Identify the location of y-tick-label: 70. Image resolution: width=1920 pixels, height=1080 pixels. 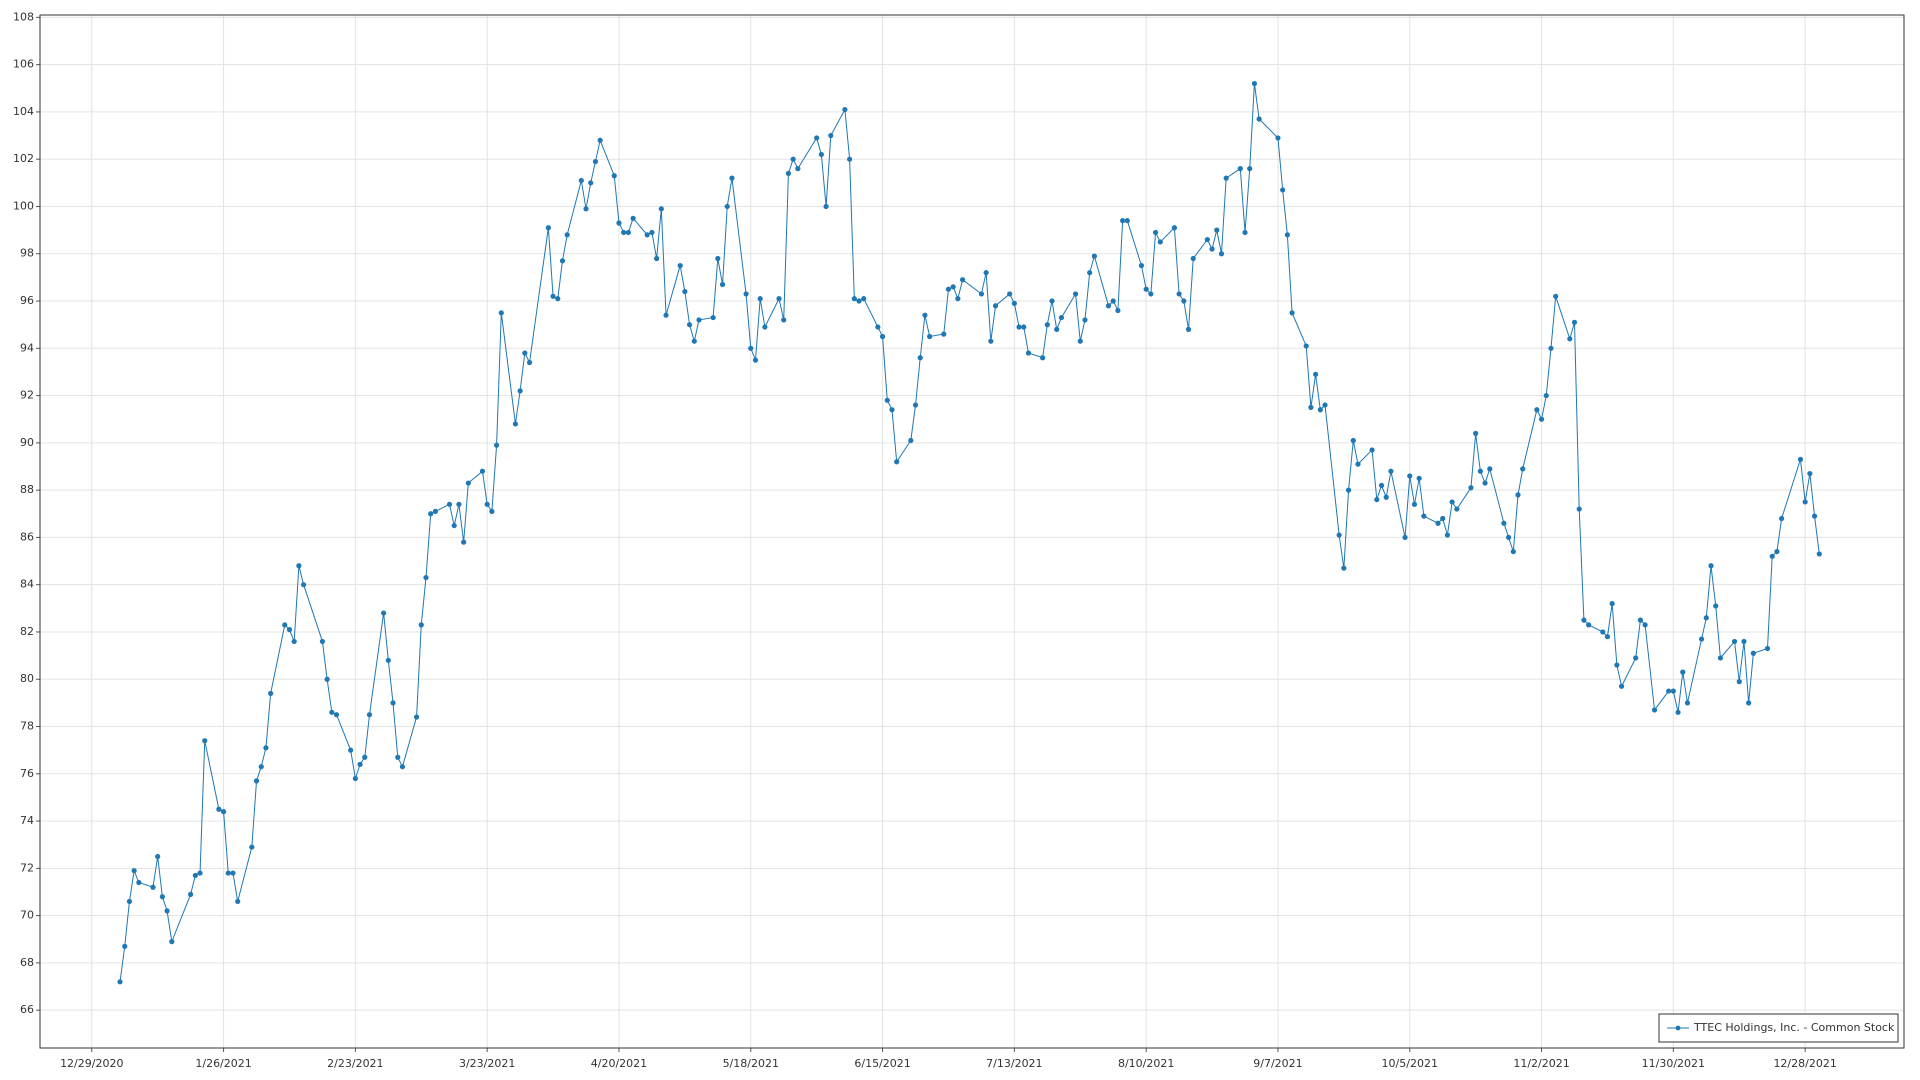
(27, 915).